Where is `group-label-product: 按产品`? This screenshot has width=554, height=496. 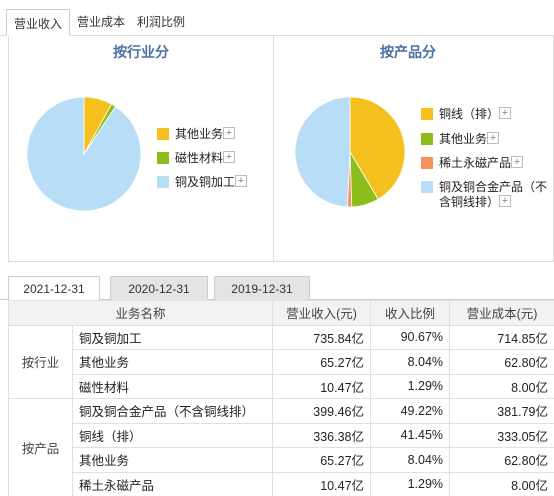 group-label-product: 按产品 is located at coordinates (40, 447).